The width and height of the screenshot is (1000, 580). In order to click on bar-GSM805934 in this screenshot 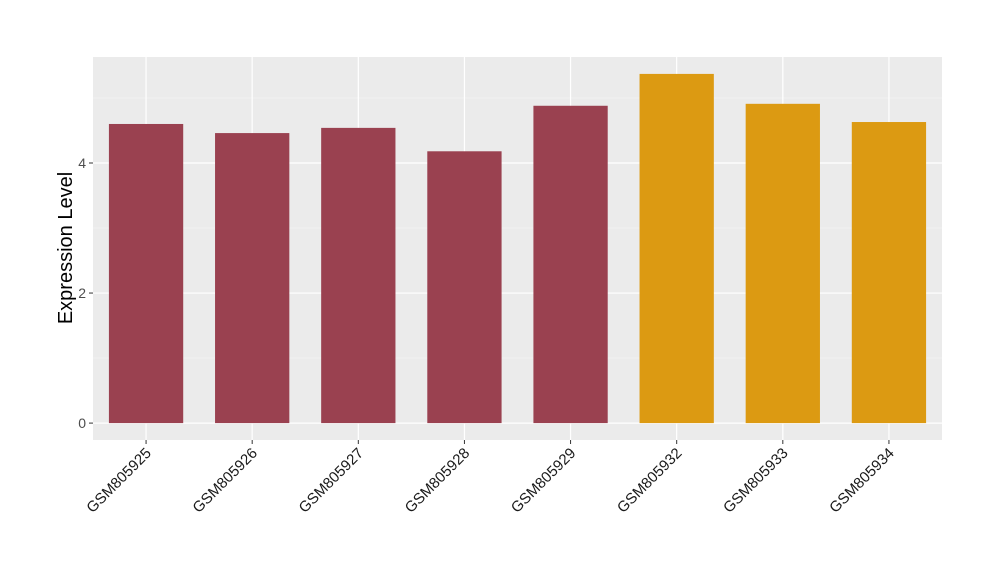, I will do `click(889, 273)`.